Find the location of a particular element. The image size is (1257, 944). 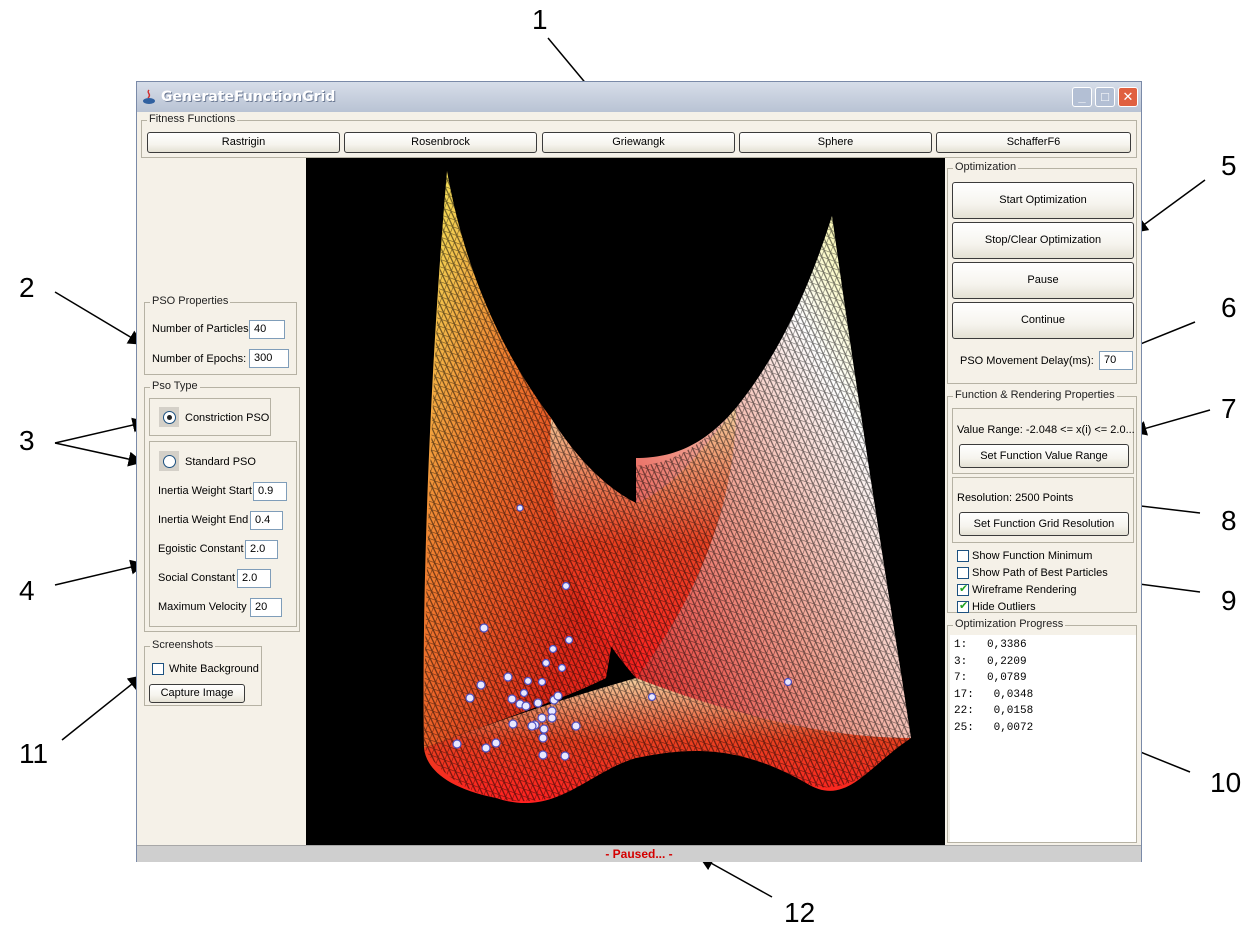

particles-input: 40 is located at coordinates (267, 329).